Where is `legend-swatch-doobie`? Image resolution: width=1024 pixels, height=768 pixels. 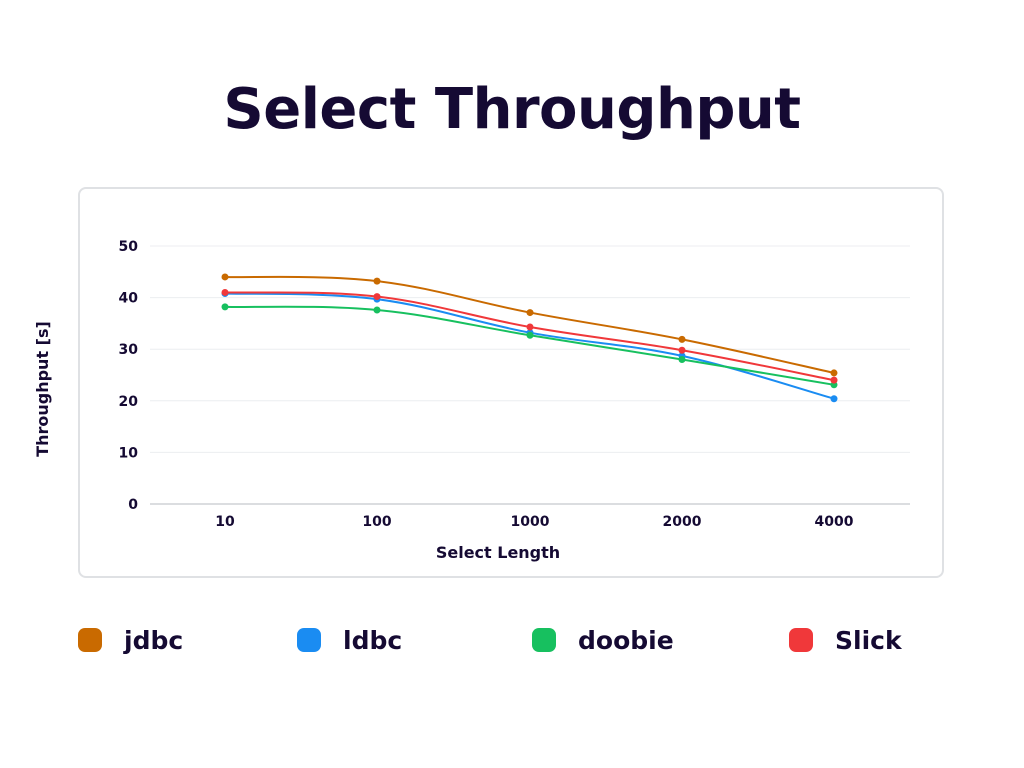 legend-swatch-doobie is located at coordinates (544, 640).